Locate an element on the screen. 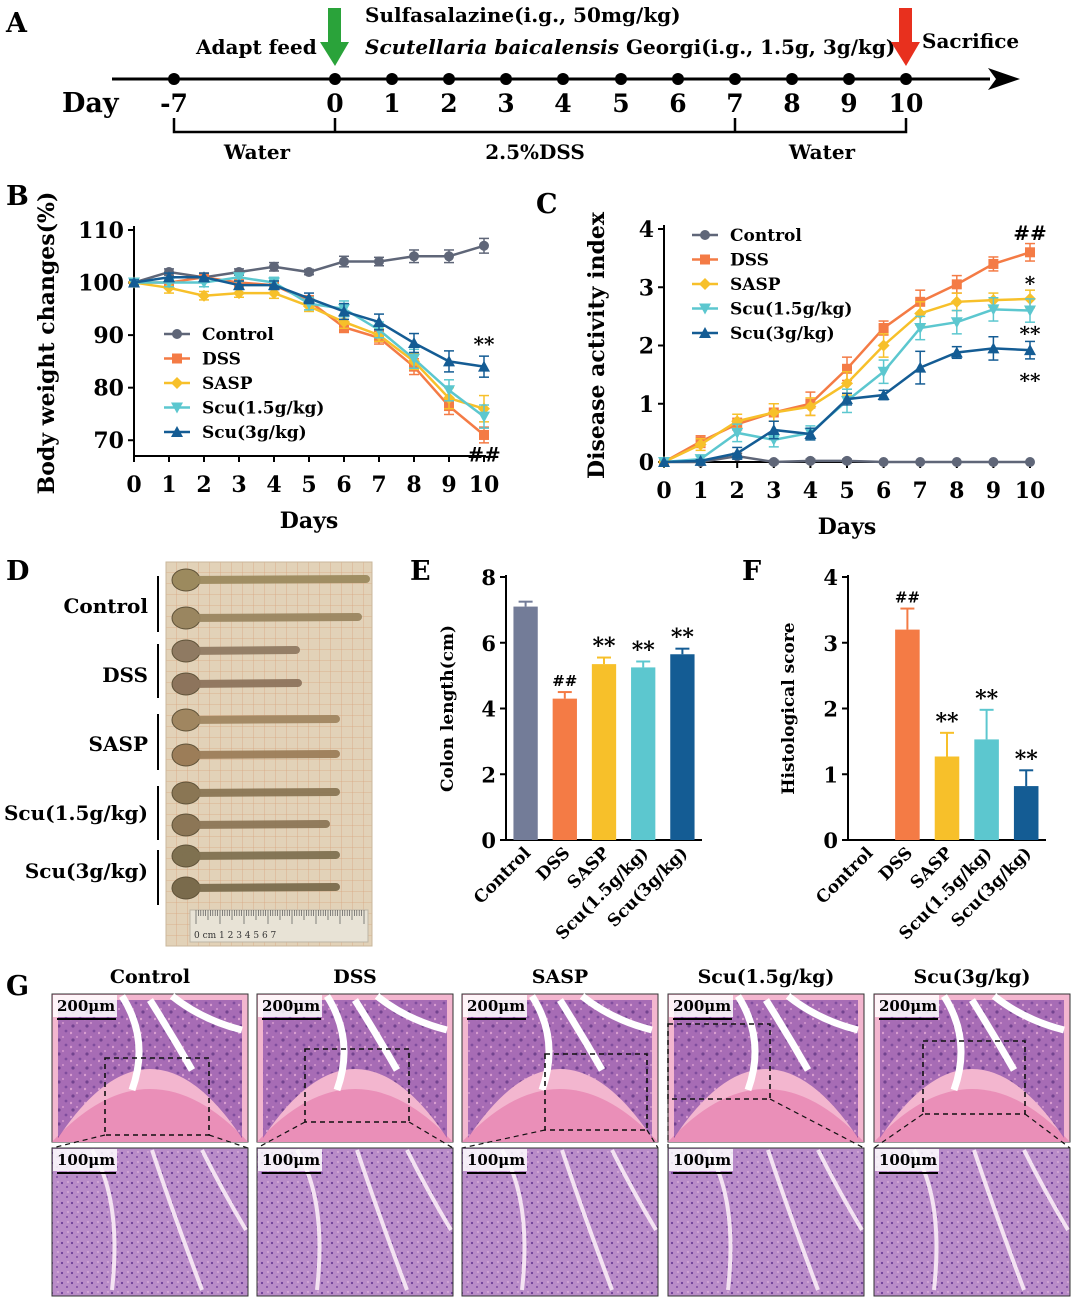  mucosa is located at coordinates (972, 1069).